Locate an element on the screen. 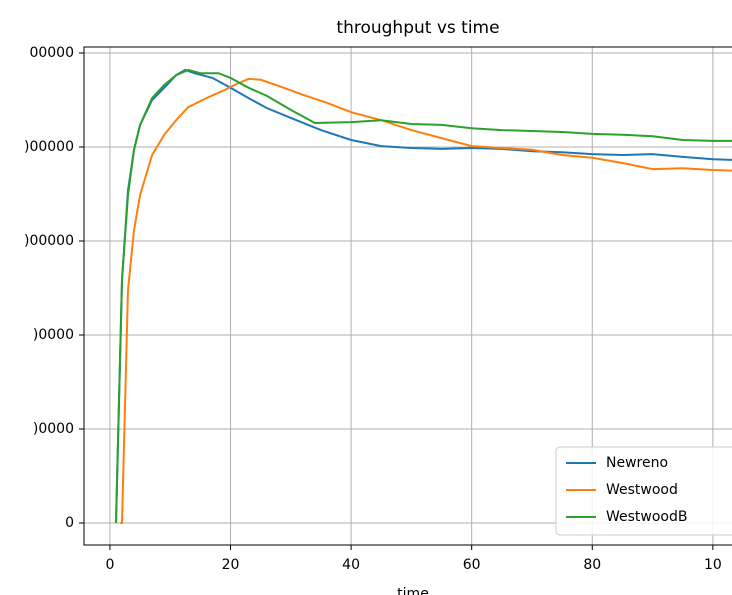 The image size is (732, 595). y-tick-label: 0 is located at coordinates (69, 523).